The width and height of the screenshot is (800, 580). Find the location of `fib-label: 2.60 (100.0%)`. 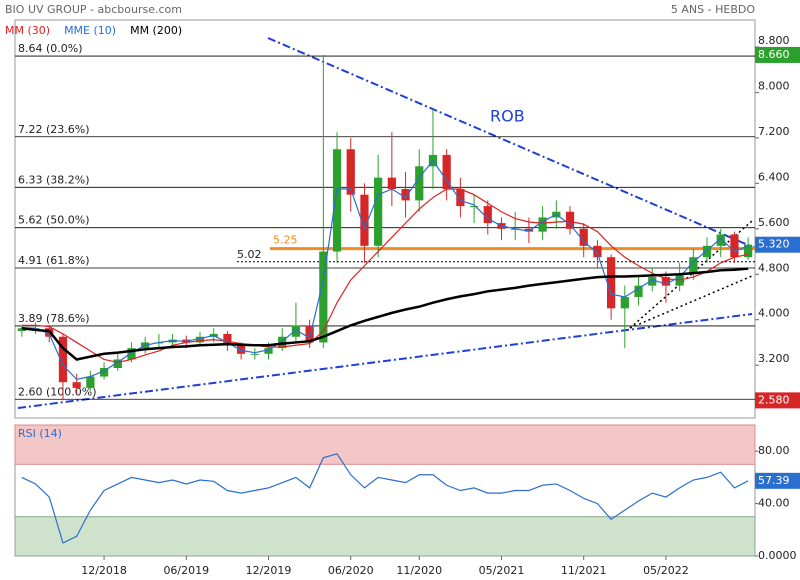

fib-label: 2.60 (100.0%) is located at coordinates (57, 391).